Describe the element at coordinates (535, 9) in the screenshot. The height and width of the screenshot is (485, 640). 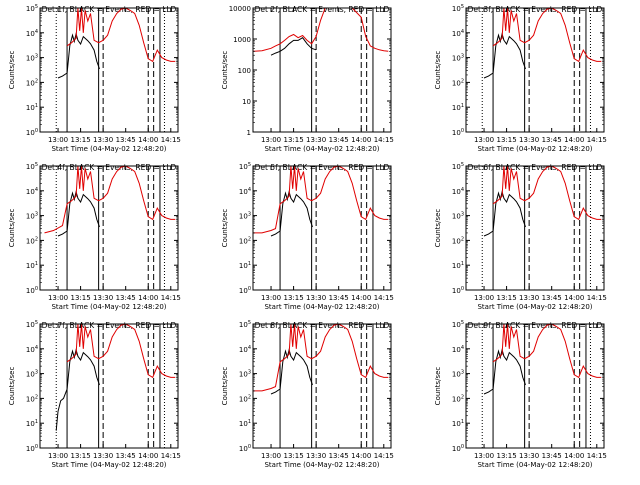
I see `panel-title: Det 3f, BLACK = Events, RED = LLD` at that location.